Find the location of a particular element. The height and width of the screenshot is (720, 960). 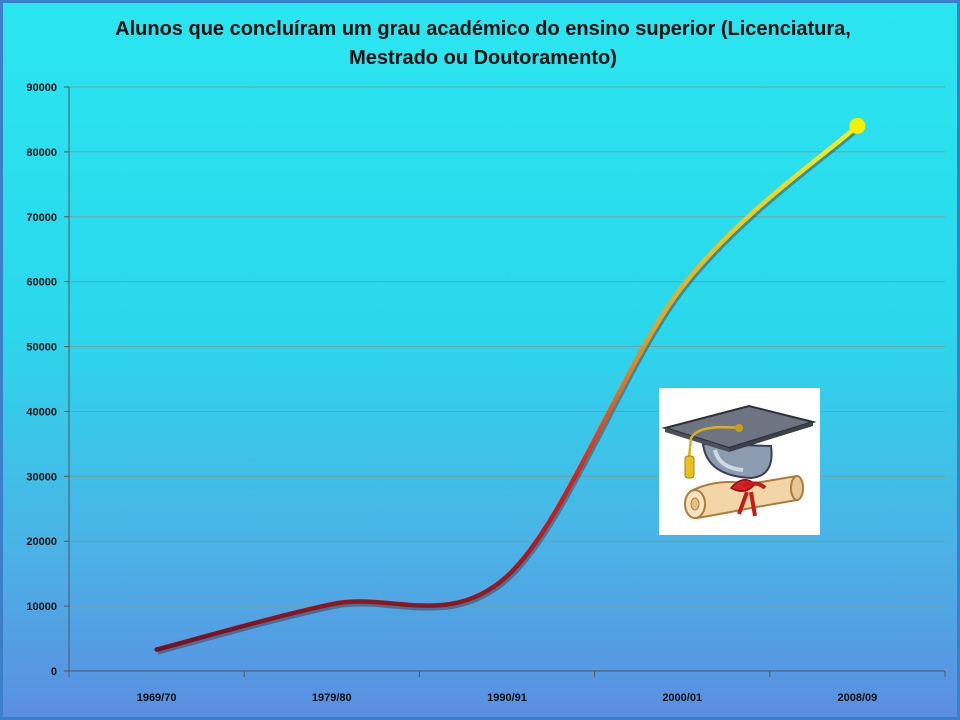

y-tick-label: 0 is located at coordinates (54, 672).